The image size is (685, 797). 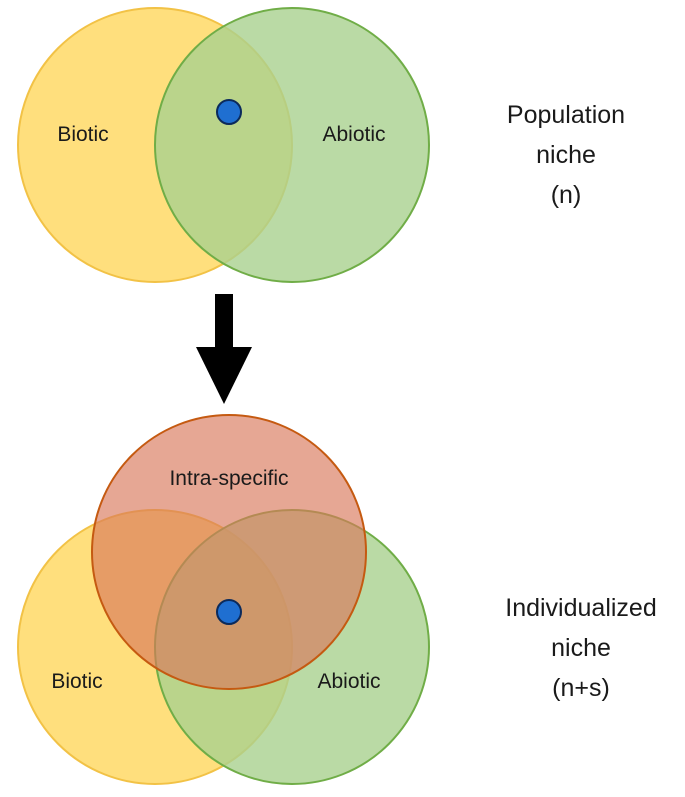 I want to click on individualized-niche-title: Individualized niche (n+s), so click(x=581, y=648).